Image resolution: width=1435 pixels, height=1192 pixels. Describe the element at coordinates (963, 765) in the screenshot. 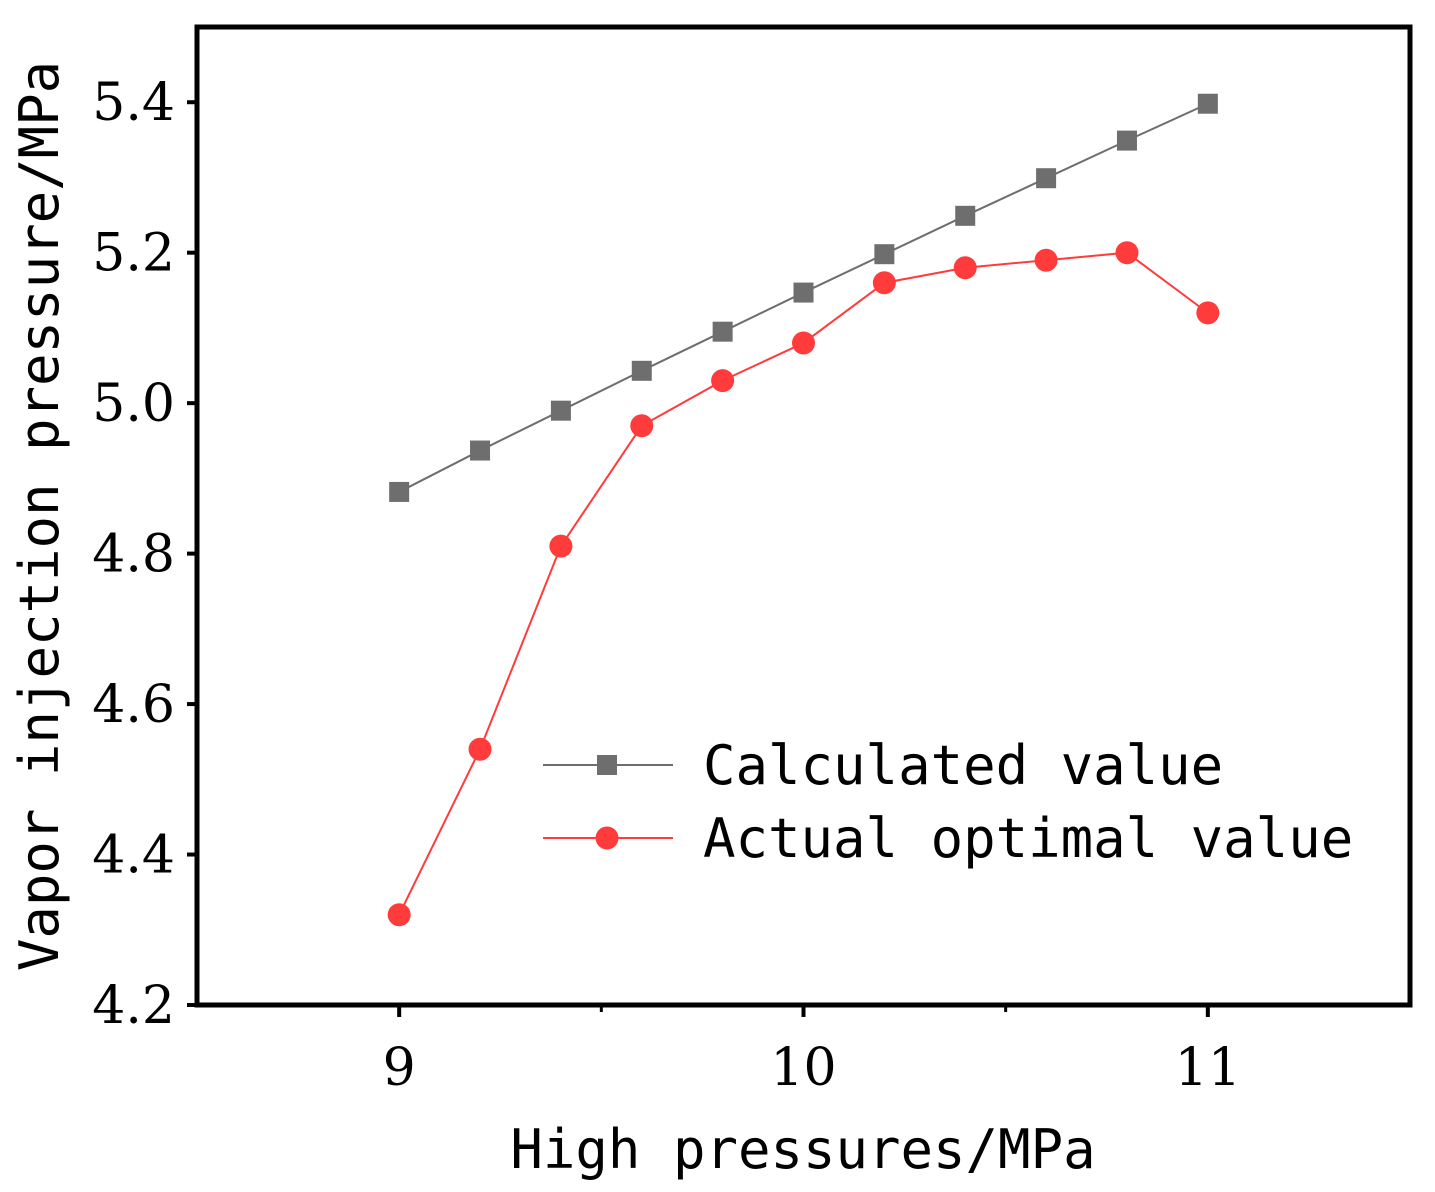

I see `legend-label-1: Calculated value` at that location.